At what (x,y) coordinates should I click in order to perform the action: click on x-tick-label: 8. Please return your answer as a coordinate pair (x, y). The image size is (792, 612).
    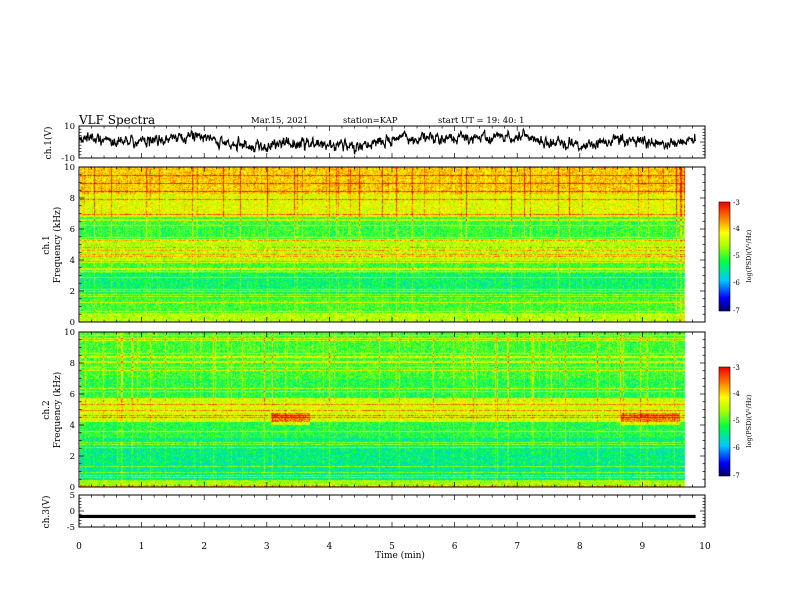
    Looking at the image, I should click on (580, 547).